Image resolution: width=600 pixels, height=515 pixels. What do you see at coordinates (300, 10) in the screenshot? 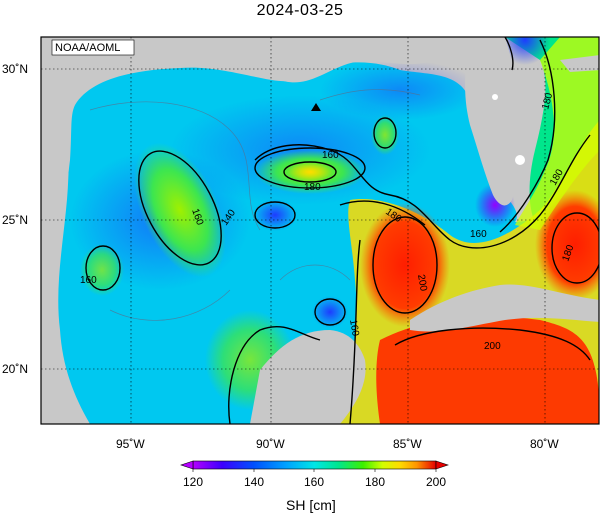
I see `map-title: 2024-03-25` at bounding box center [300, 10].